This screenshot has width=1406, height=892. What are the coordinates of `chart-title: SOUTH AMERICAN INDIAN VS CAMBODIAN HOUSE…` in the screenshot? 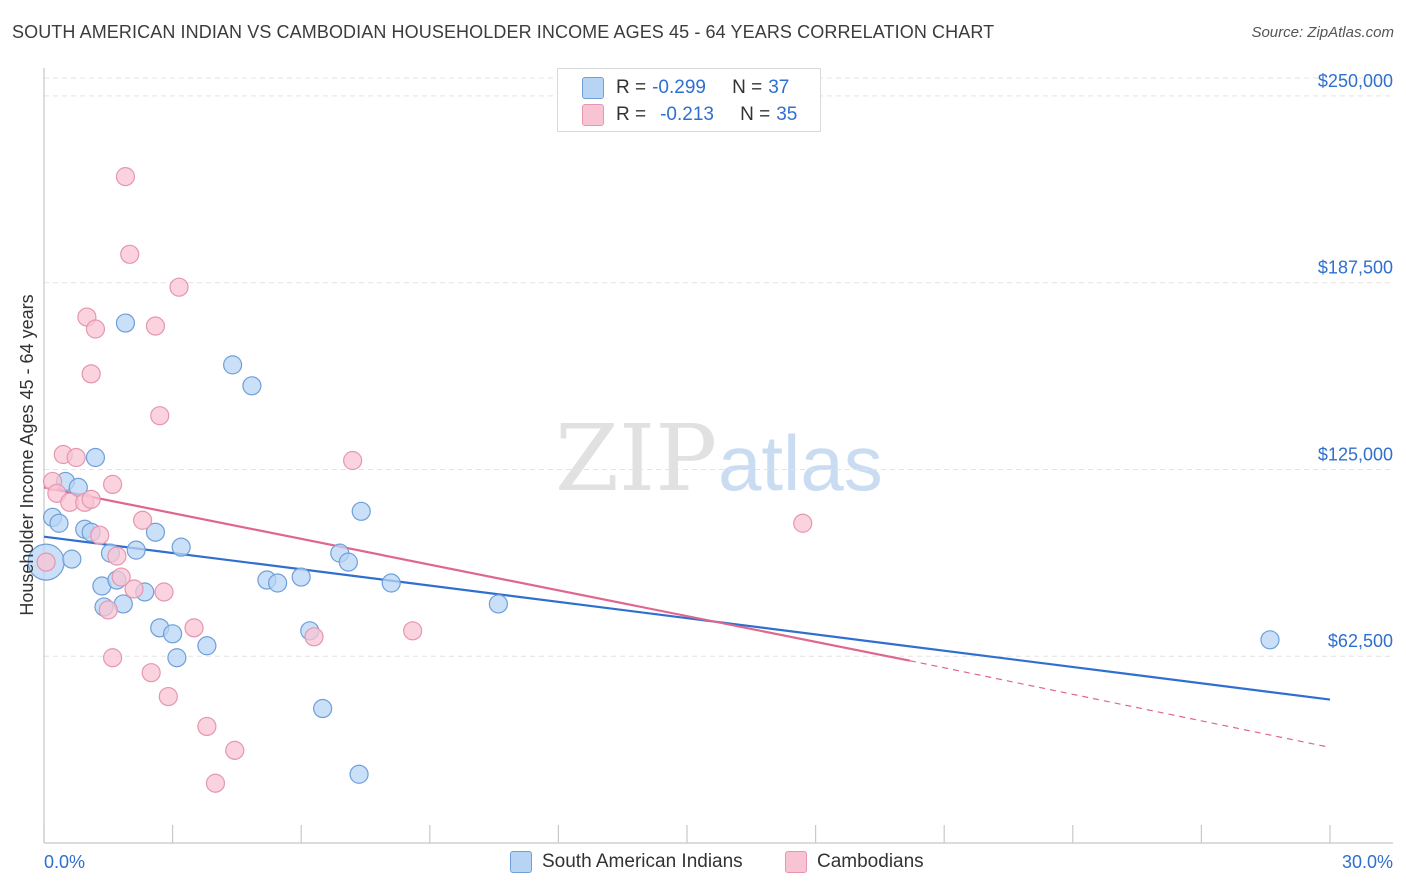 It's located at (503, 32).